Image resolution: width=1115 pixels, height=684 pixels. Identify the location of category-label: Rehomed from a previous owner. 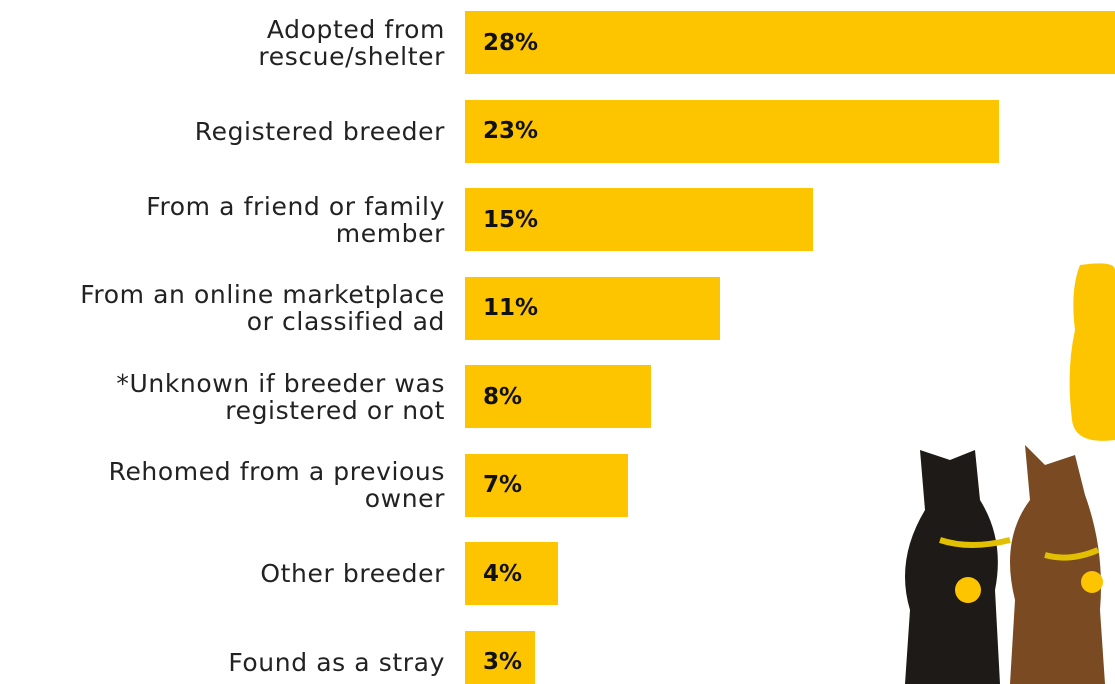
(276, 485).